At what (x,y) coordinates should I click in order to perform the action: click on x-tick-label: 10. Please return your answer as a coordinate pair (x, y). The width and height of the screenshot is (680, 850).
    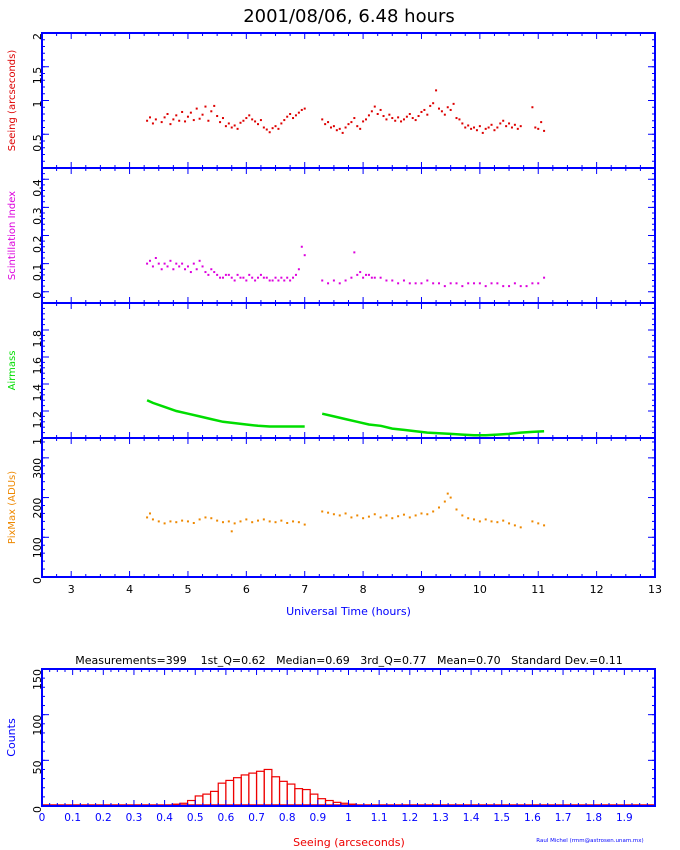
    Looking at the image, I should click on (480, 589).